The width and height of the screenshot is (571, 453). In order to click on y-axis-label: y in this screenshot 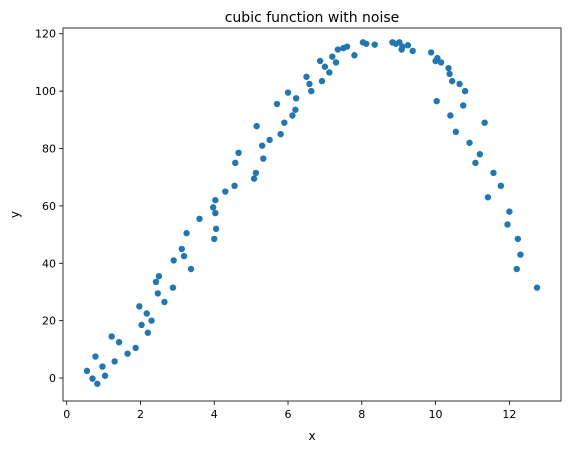, I will do `click(15, 214)`.